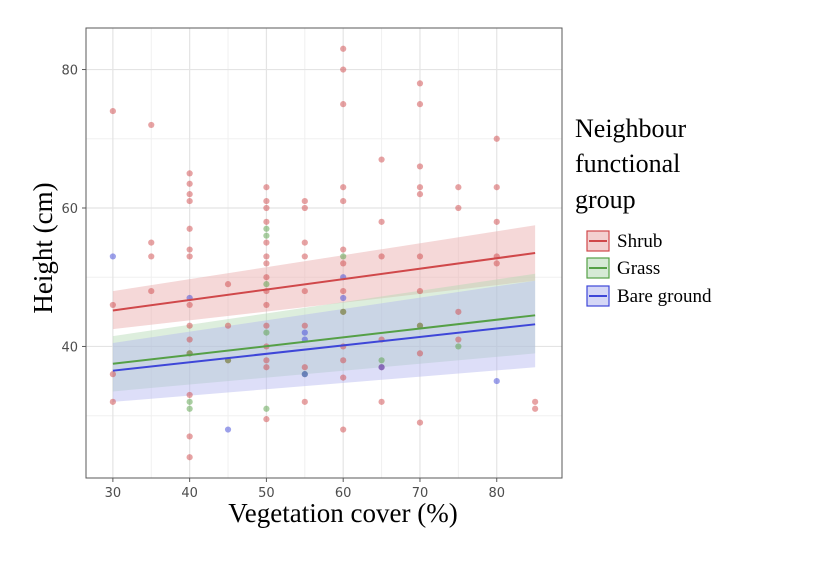 The width and height of the screenshot is (821, 577). What do you see at coordinates (631, 128) in the screenshot?
I see `legend-title-line-1: Neighbour` at bounding box center [631, 128].